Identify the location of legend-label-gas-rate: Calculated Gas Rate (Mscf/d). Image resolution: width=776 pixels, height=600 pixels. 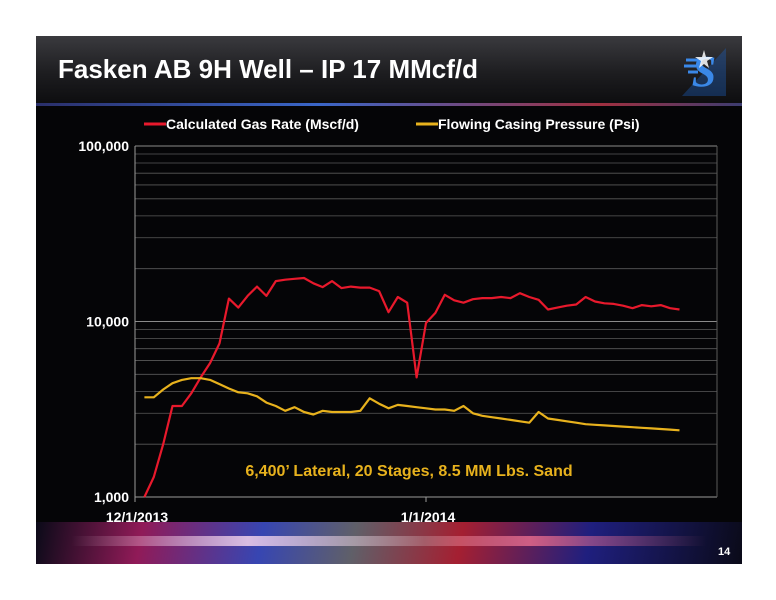
(262, 124).